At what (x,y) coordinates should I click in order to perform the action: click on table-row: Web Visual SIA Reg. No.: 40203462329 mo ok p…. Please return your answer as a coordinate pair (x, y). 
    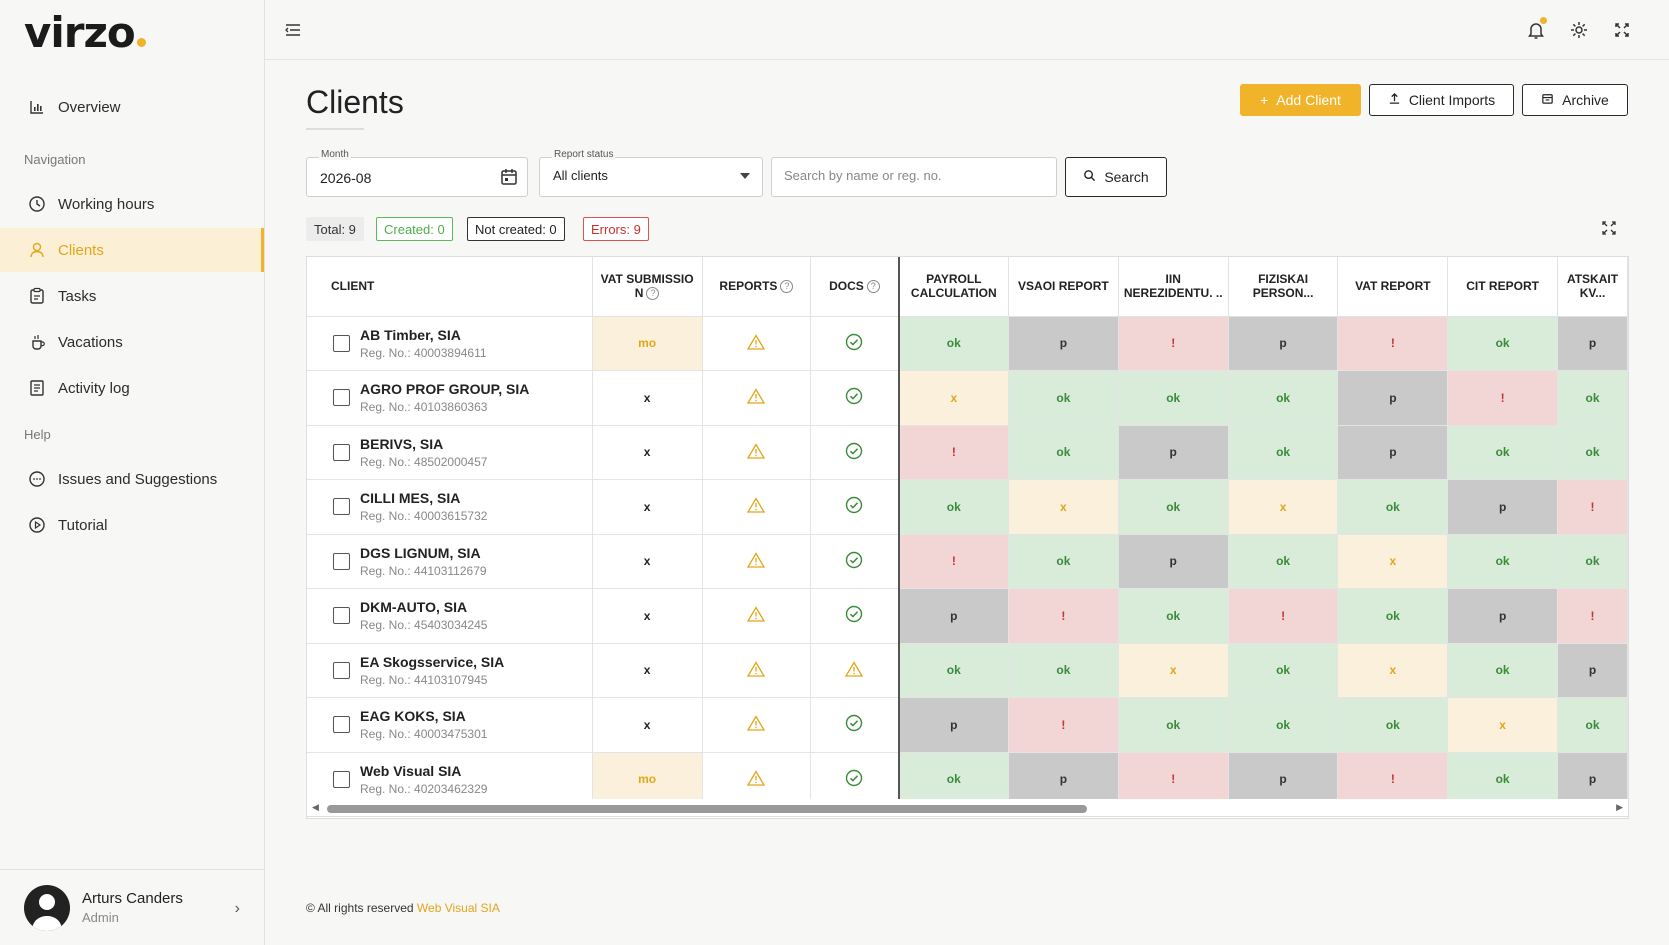
    Looking at the image, I should click on (967, 779).